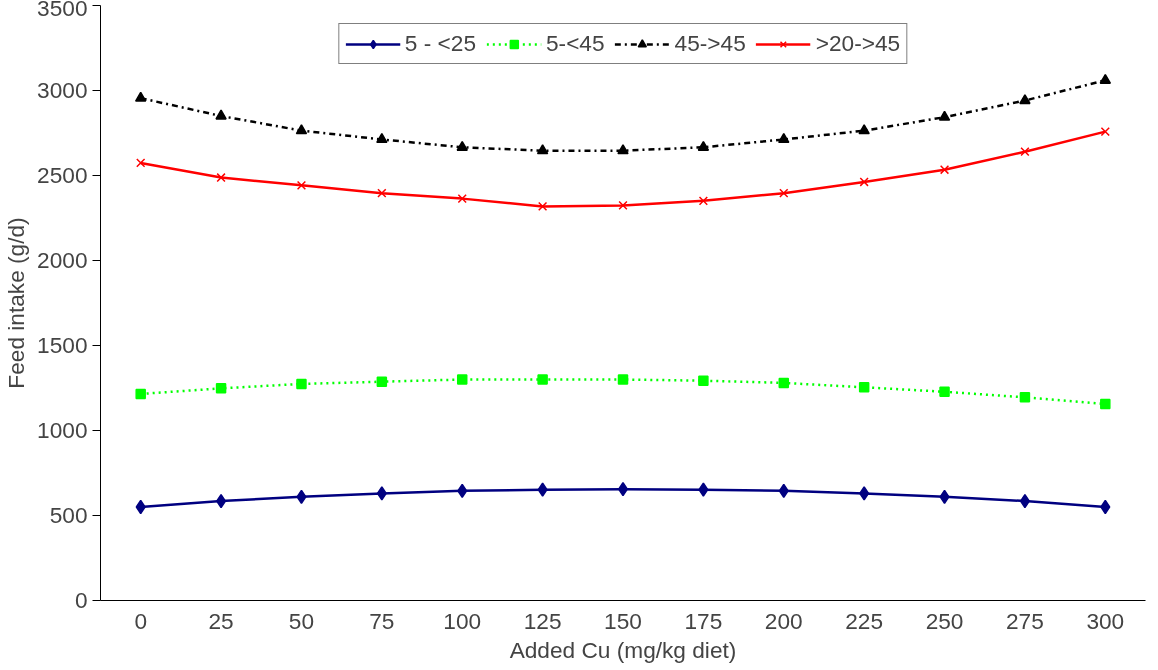  Describe the element at coordinates (62, 430) in the screenshot. I see `y-tick-label: 1000` at that location.